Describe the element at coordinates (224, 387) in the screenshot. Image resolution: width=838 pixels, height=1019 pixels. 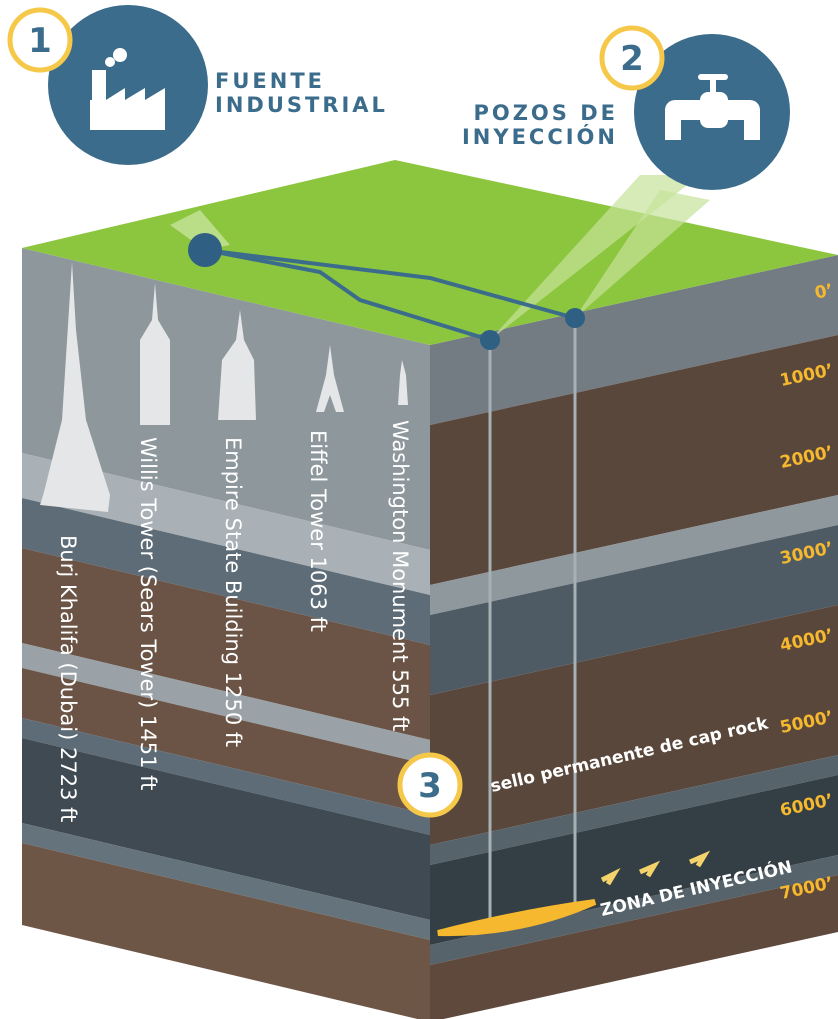
I see `building-silhouettes` at that location.